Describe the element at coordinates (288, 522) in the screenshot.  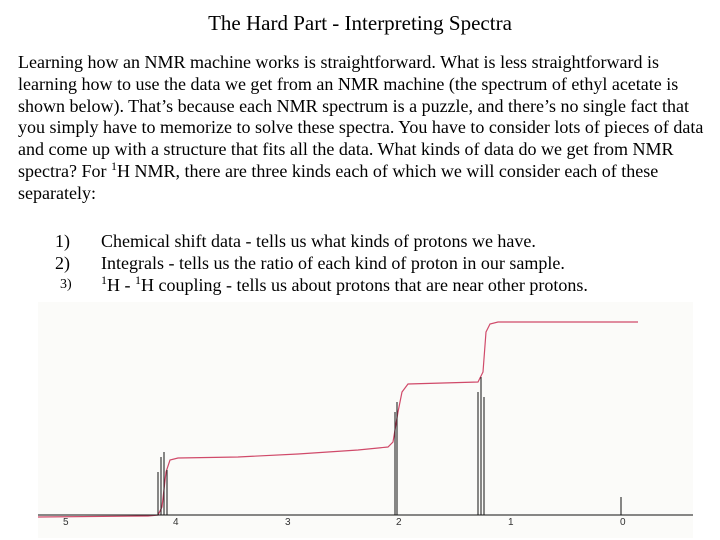
I see `axis-tick-label: 3` at that location.